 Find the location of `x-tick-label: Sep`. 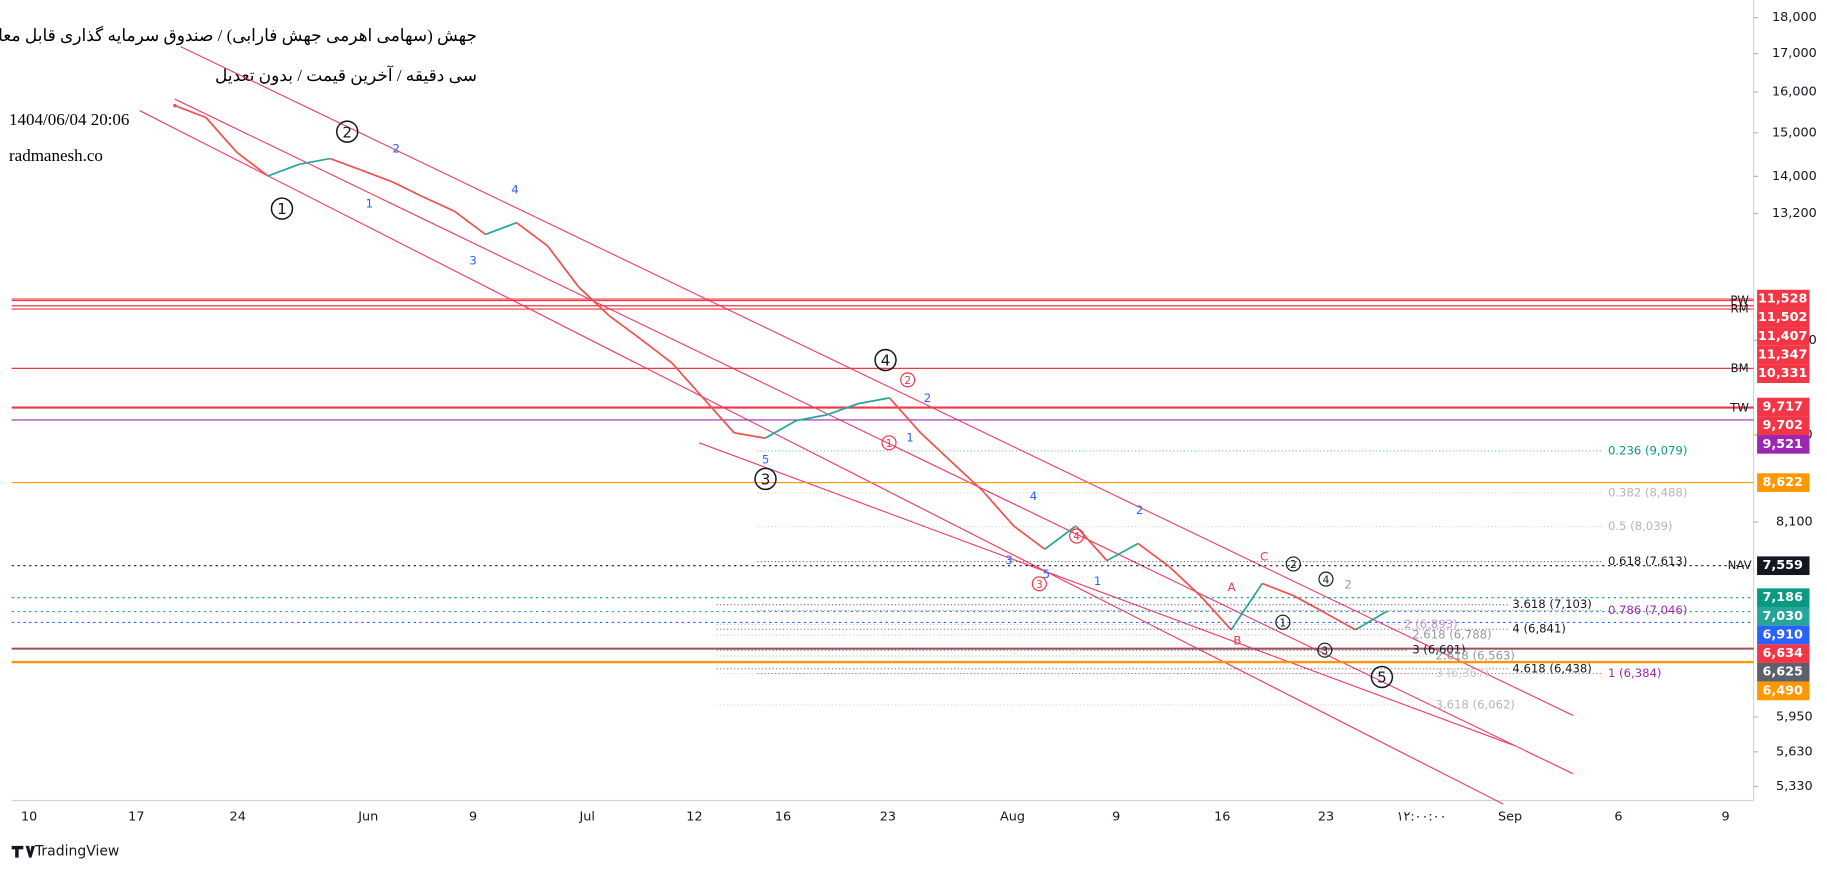

x-tick-label: Sep is located at coordinates (1510, 816).